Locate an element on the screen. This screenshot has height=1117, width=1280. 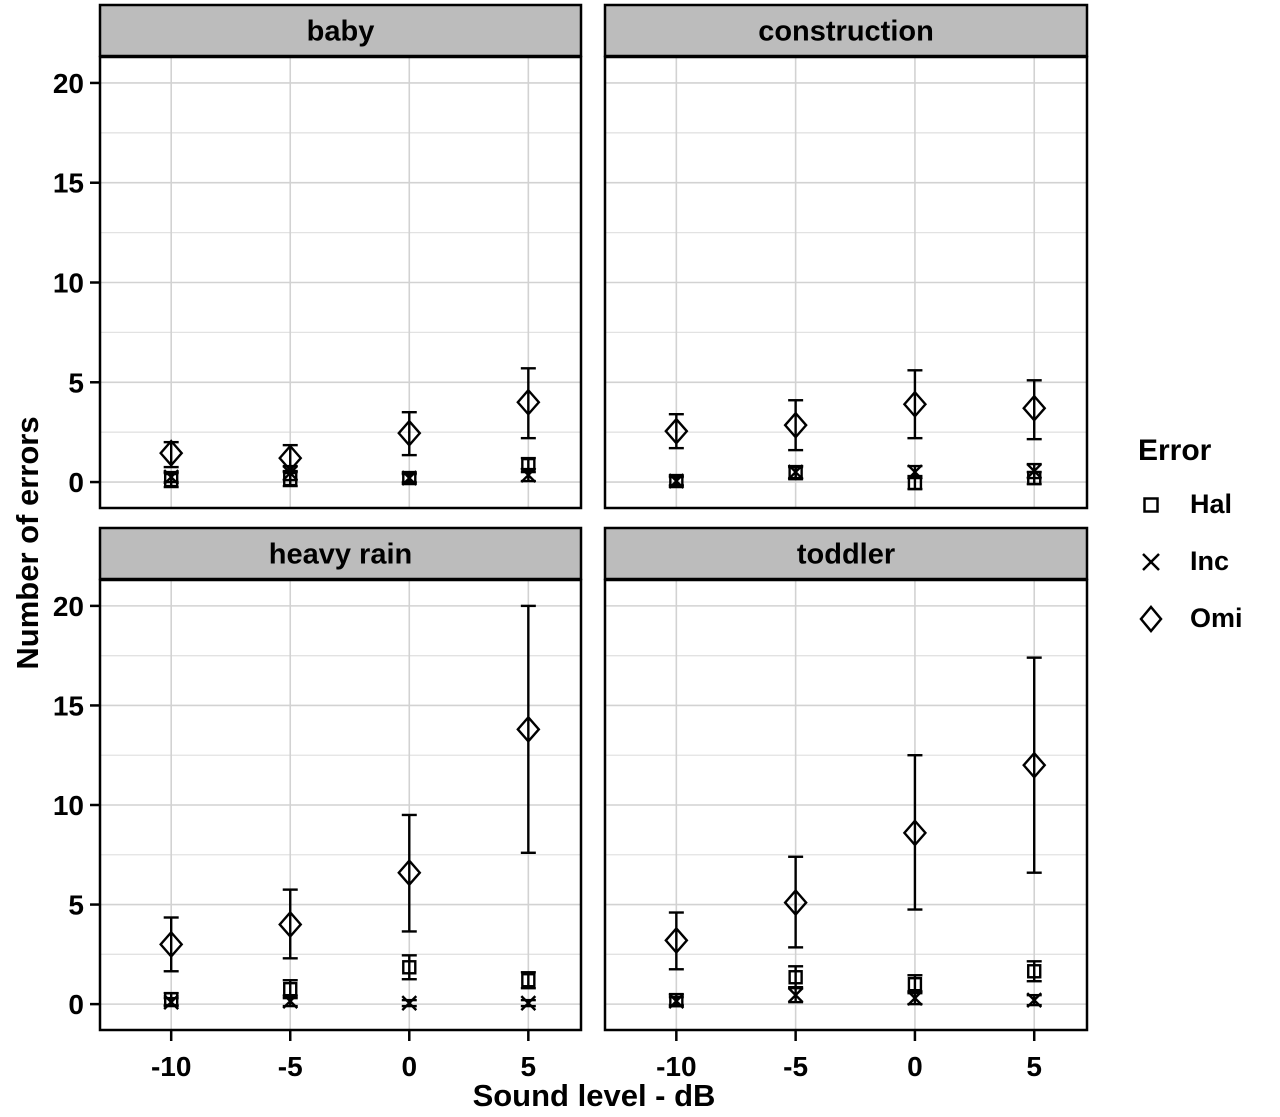
legend-item-omi: Omi is located at coordinates (1188, 618).